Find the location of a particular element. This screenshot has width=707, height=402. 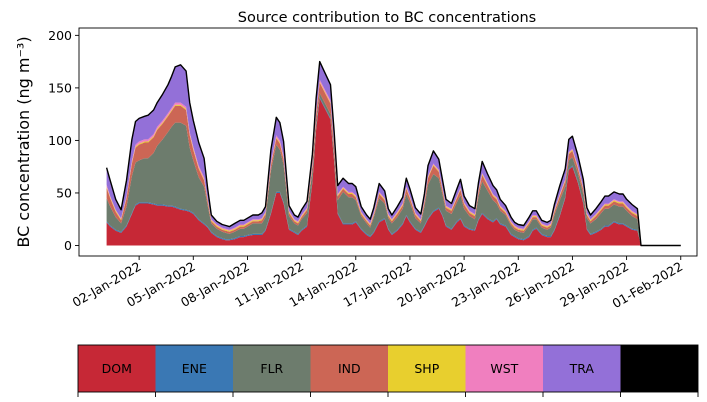

legend: DOM ENE FLR IND SHP WST TRA BB is located at coordinates (388, 370).